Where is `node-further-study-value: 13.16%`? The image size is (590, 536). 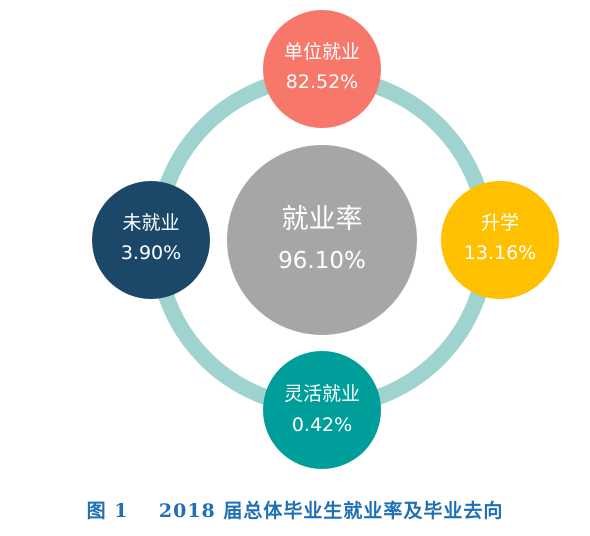
node-further-study-value: 13.16% is located at coordinates (500, 253).